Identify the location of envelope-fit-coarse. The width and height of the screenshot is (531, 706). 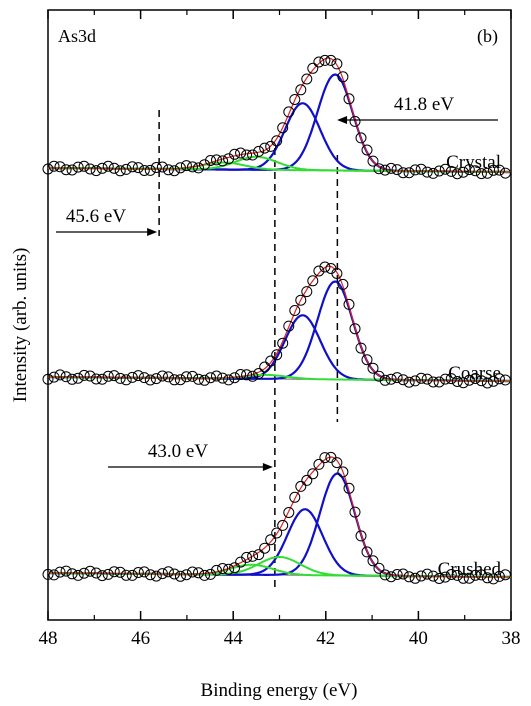
(279, 323).